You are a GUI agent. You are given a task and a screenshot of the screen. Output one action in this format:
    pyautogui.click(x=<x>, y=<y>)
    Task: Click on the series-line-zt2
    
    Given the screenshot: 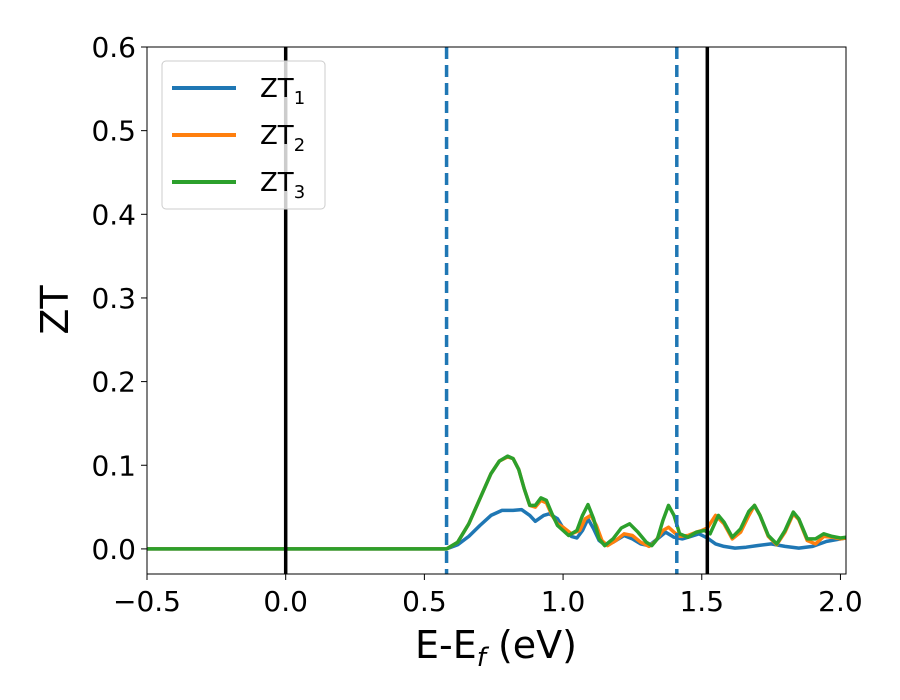 What is the action you would take?
    pyautogui.click(x=496, y=503)
    